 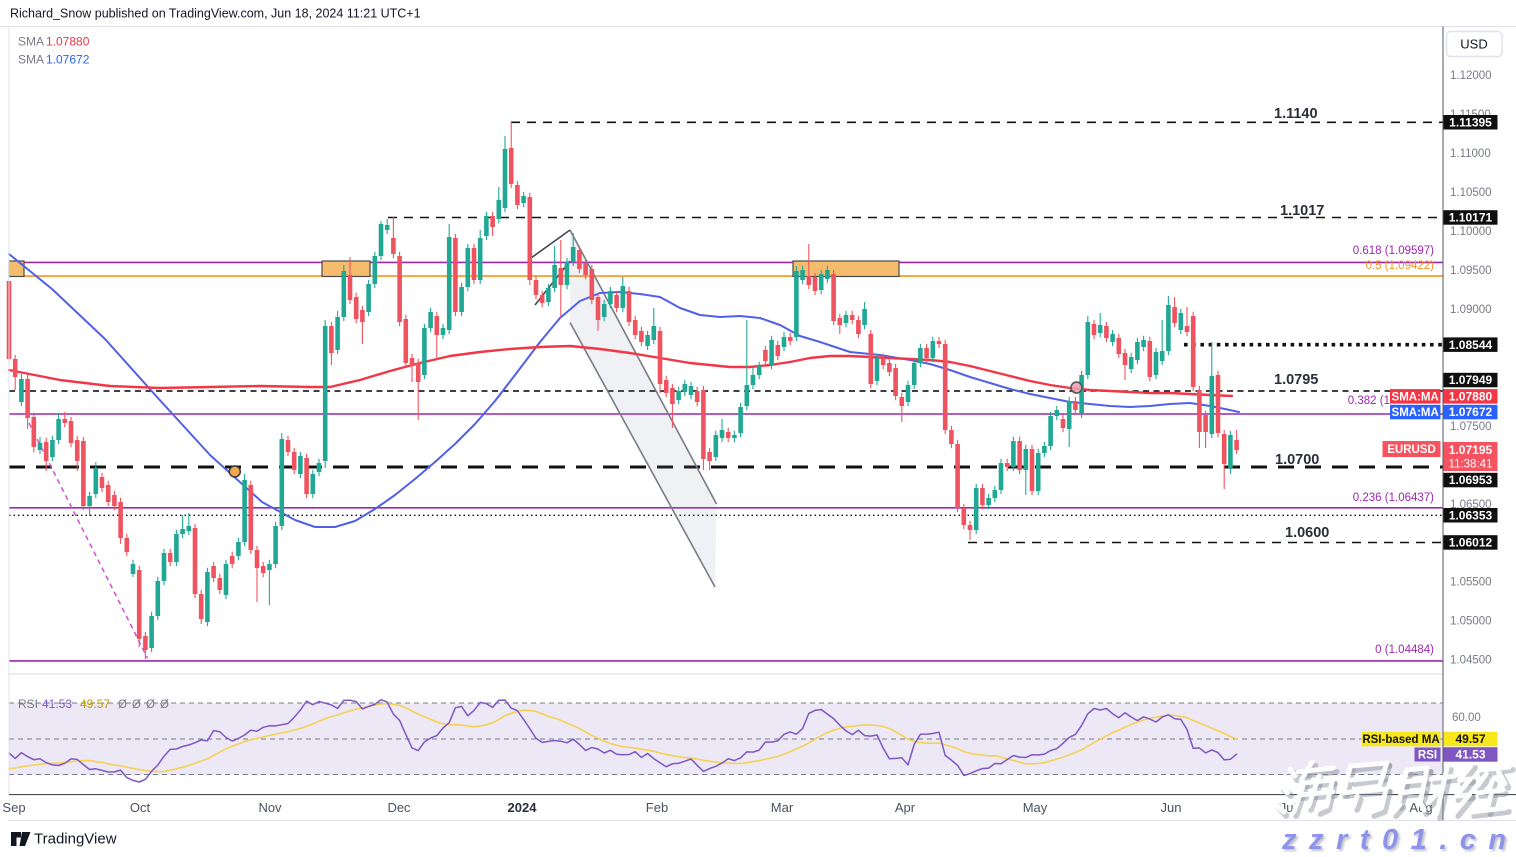 I want to click on svg-text: 1.08544, so click(x=1471, y=345).